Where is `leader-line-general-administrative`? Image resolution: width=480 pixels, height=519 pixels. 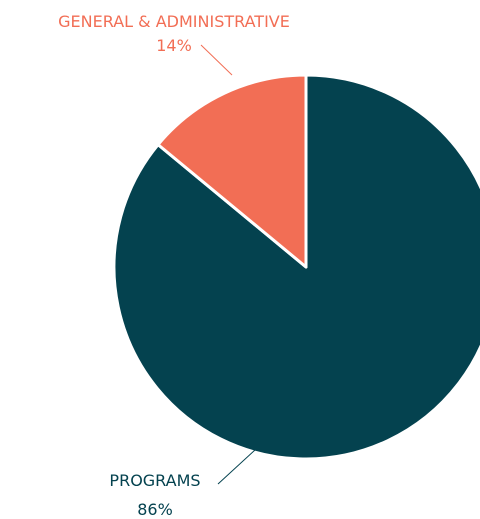
leader-line-general-administrative is located at coordinates (216, 60).